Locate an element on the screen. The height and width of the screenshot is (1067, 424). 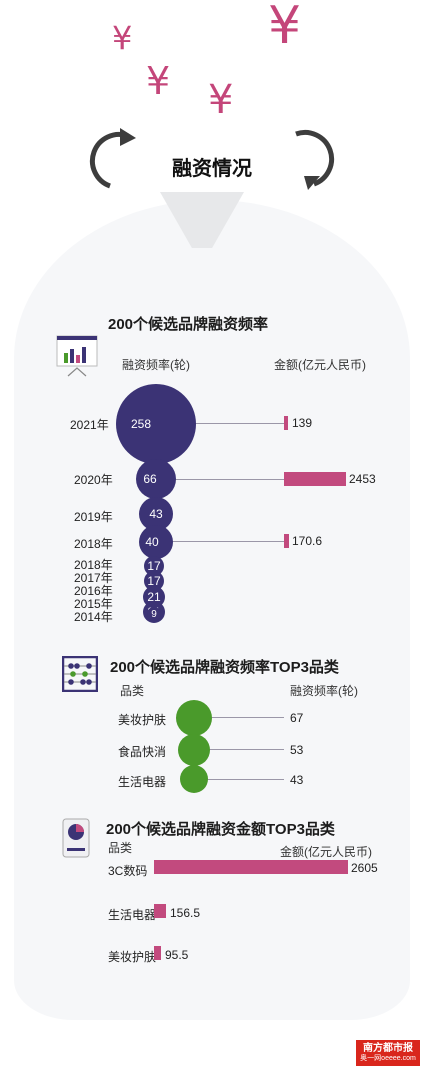
frequency-value: 9 is located at coordinates (154, 614).